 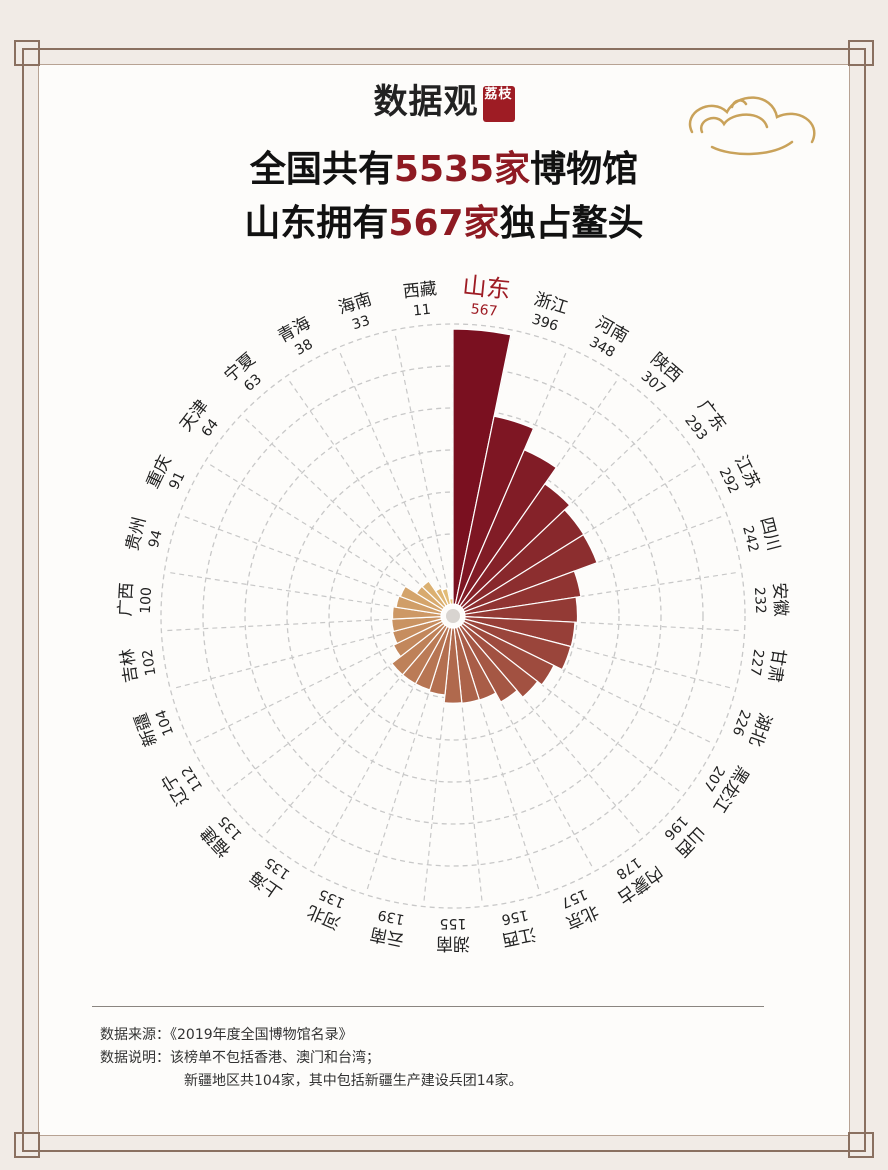 What do you see at coordinates (446, 596) in the screenshot?
I see `bar-海南` at bounding box center [446, 596].